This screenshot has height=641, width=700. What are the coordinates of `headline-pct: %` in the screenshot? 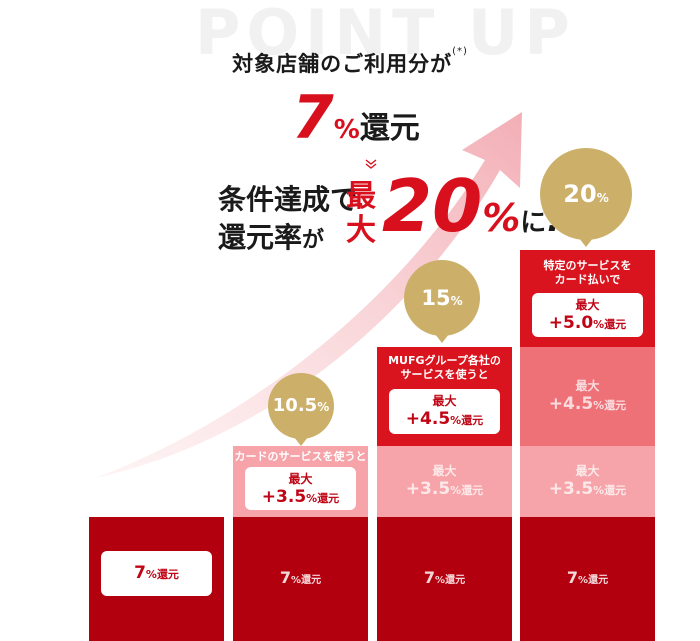 It's located at (346, 130).